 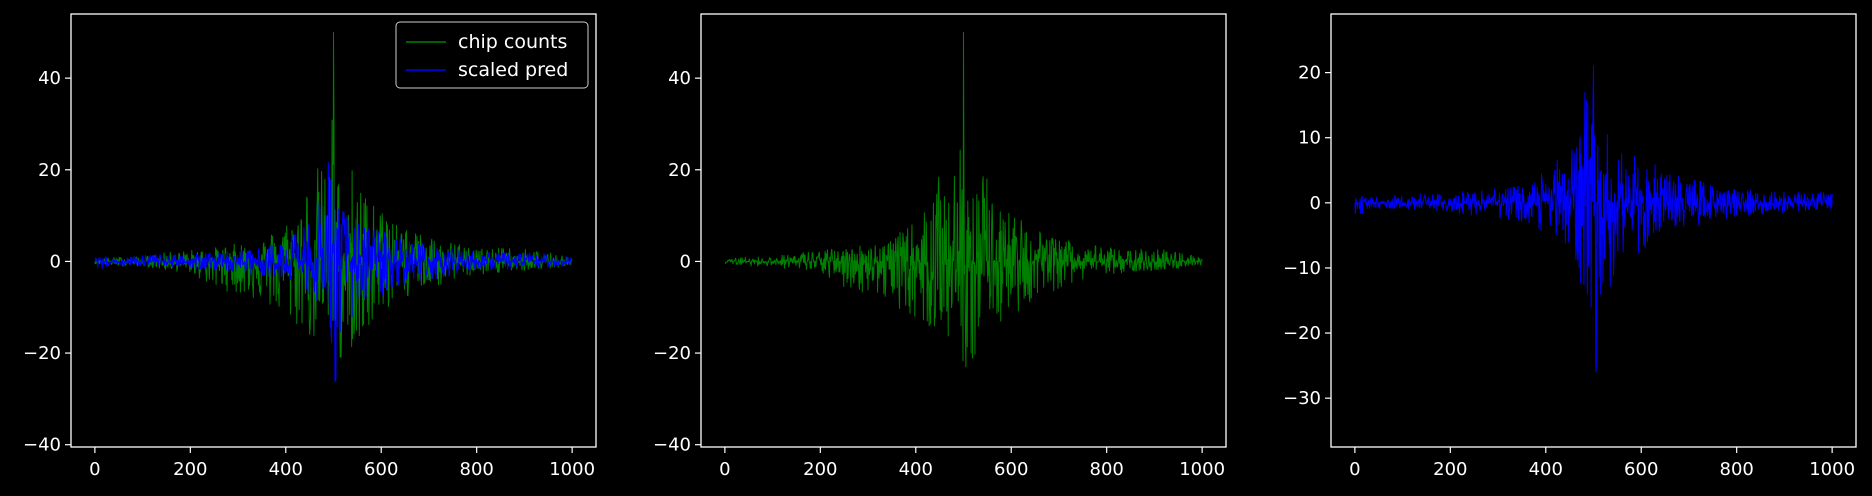 What do you see at coordinates (513, 70) in the screenshot?
I see `legend-label: scaled pred` at bounding box center [513, 70].